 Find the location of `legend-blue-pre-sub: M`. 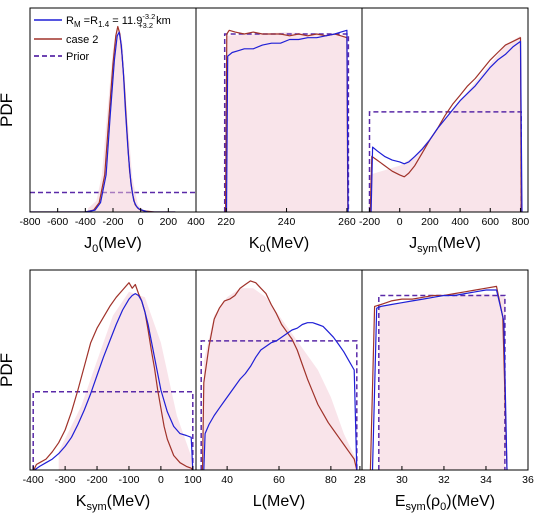

legend-blue-pre-sub: M is located at coordinates (77, 24).